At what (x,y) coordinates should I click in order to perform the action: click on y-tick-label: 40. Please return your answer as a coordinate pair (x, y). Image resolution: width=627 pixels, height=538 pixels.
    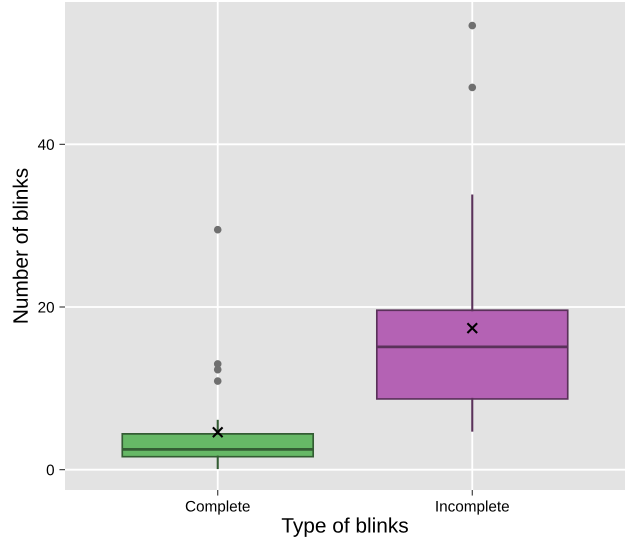
    Looking at the image, I should click on (46, 144).